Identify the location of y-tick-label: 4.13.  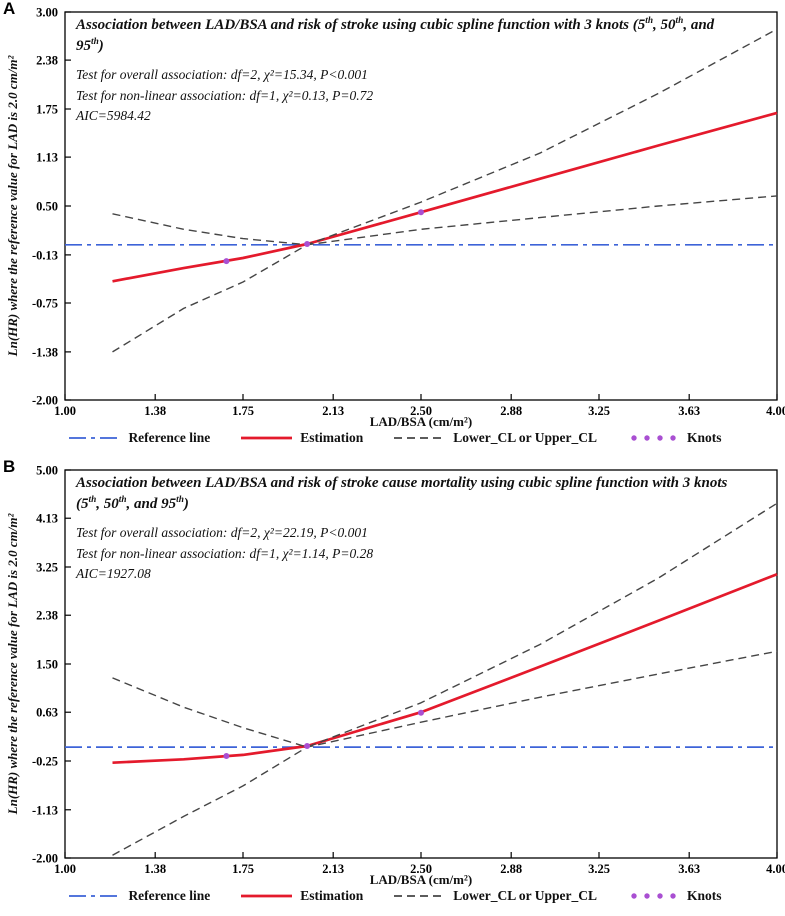
(47, 519).